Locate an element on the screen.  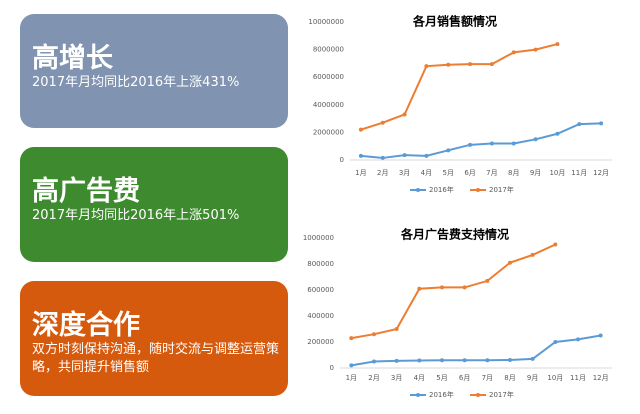
y-tick-label: 2000000 is located at coordinates (328, 132).